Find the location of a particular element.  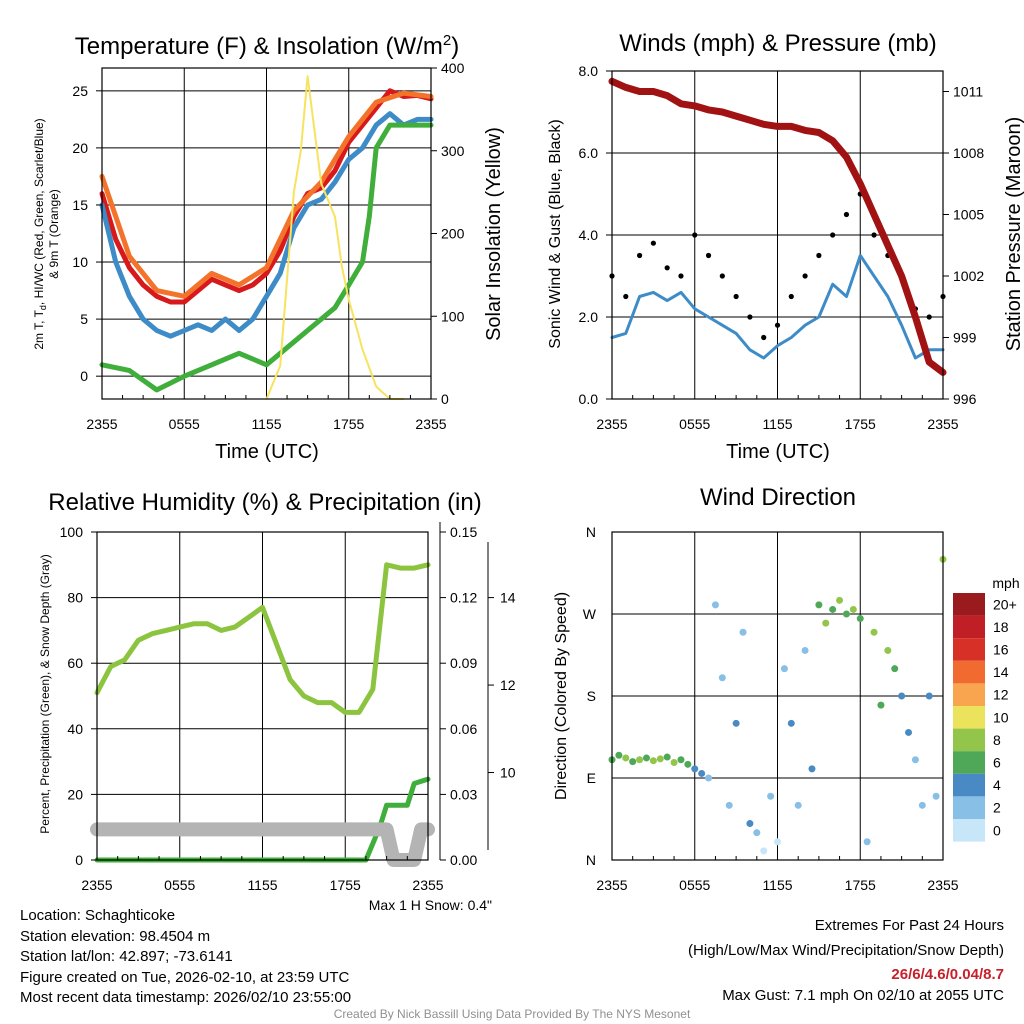

y2-tick-label: 300 is located at coordinates (453, 151).